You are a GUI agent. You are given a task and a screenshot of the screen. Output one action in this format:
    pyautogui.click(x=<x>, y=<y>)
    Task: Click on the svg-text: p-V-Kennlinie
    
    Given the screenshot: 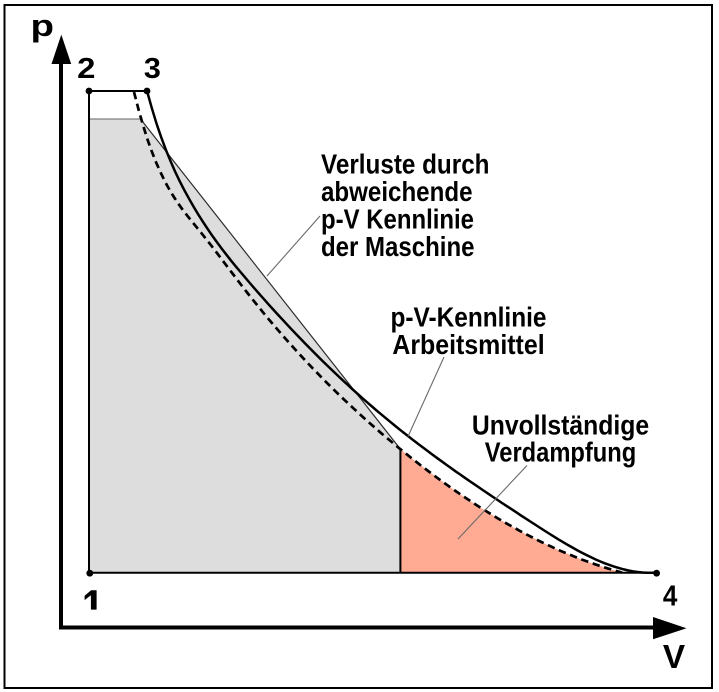 What is the action you would take?
    pyautogui.click(x=469, y=317)
    